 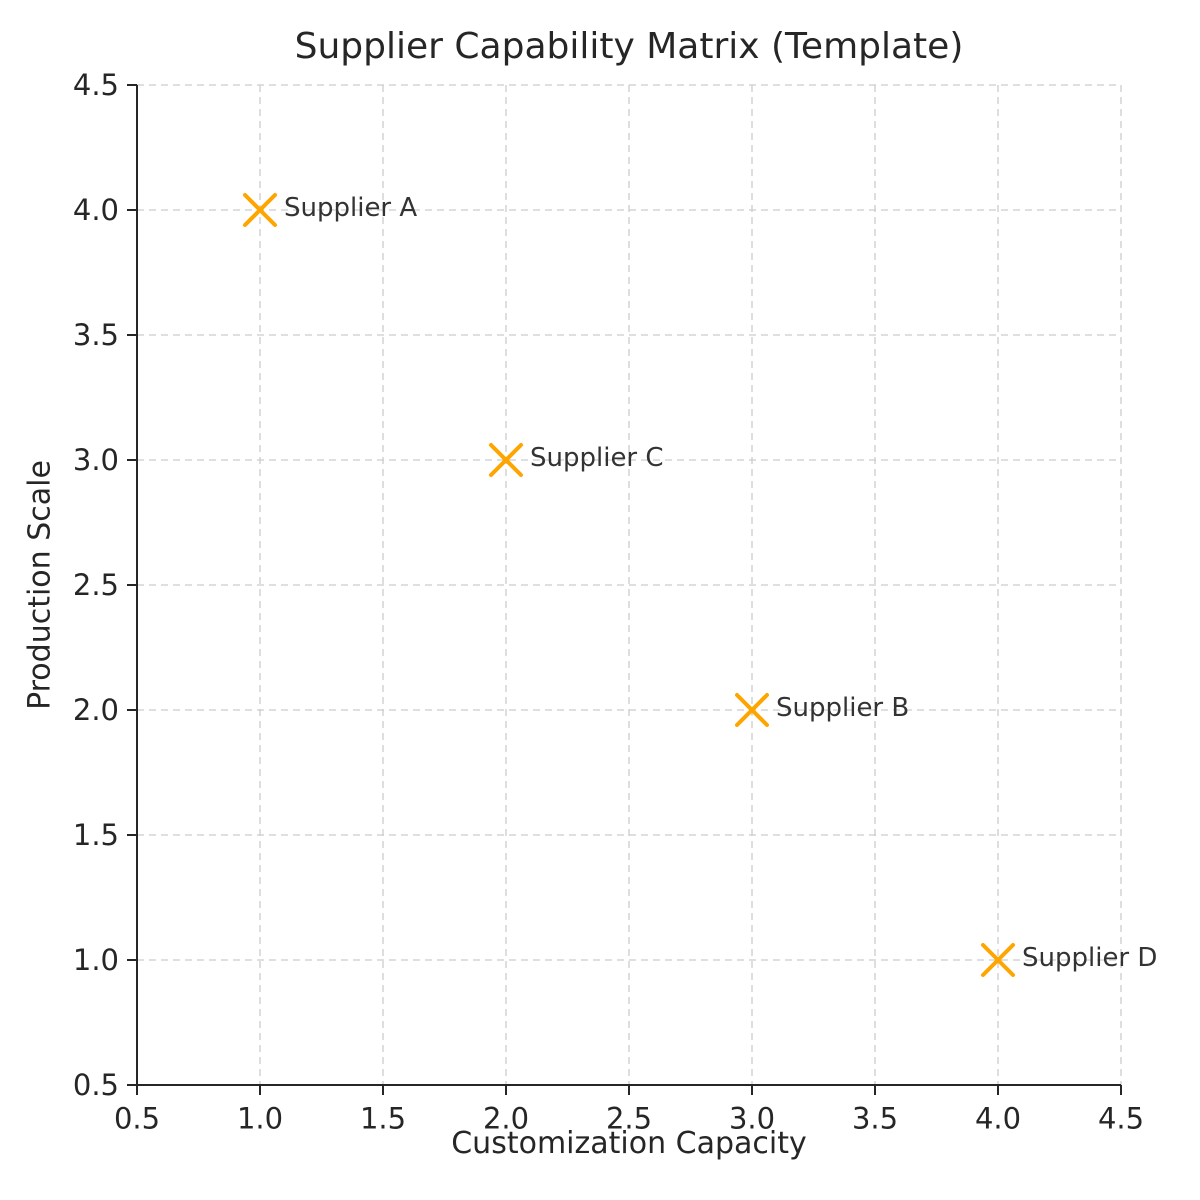 What do you see at coordinates (96, 335) in the screenshot?
I see `y-tick-label: 3.5` at bounding box center [96, 335].